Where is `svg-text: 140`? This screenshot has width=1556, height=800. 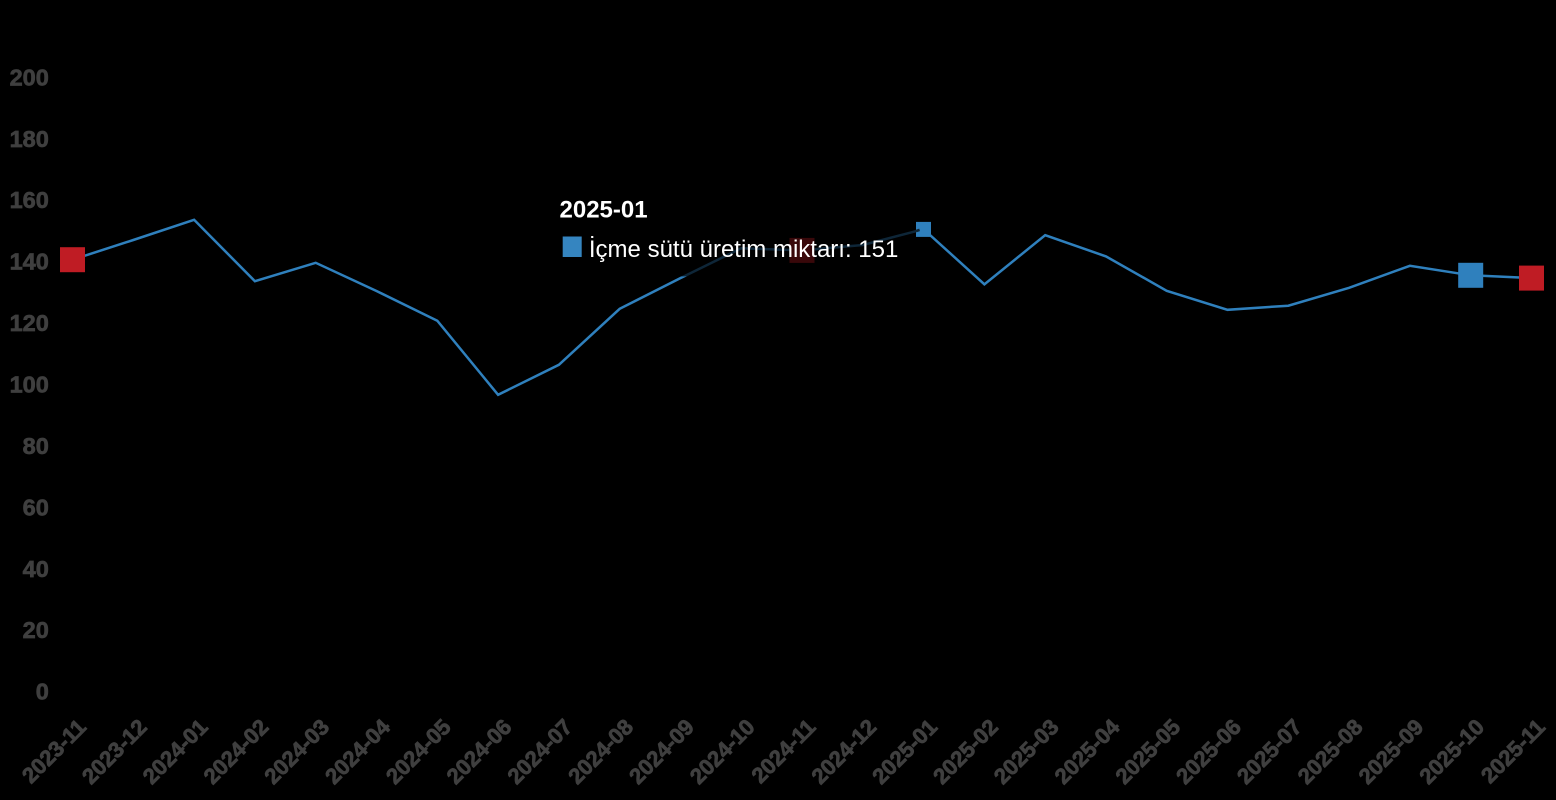 svg-text: 140 is located at coordinates (29, 262).